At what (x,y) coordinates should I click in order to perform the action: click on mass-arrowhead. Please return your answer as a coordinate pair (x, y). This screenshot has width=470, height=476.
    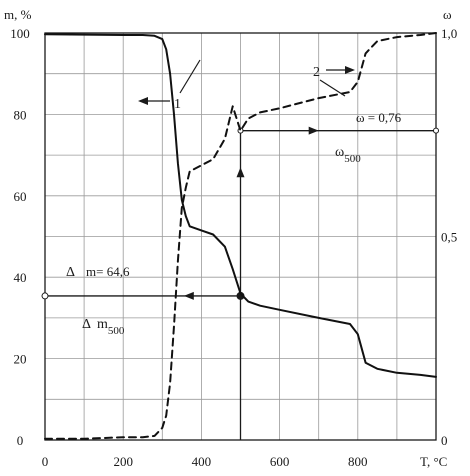
    Looking at the image, I should click on (188, 295).